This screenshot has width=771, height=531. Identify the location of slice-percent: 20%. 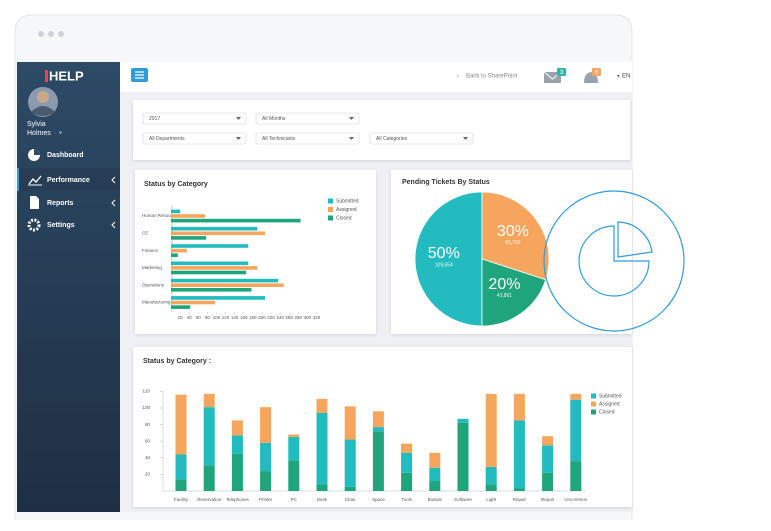
(504, 284).